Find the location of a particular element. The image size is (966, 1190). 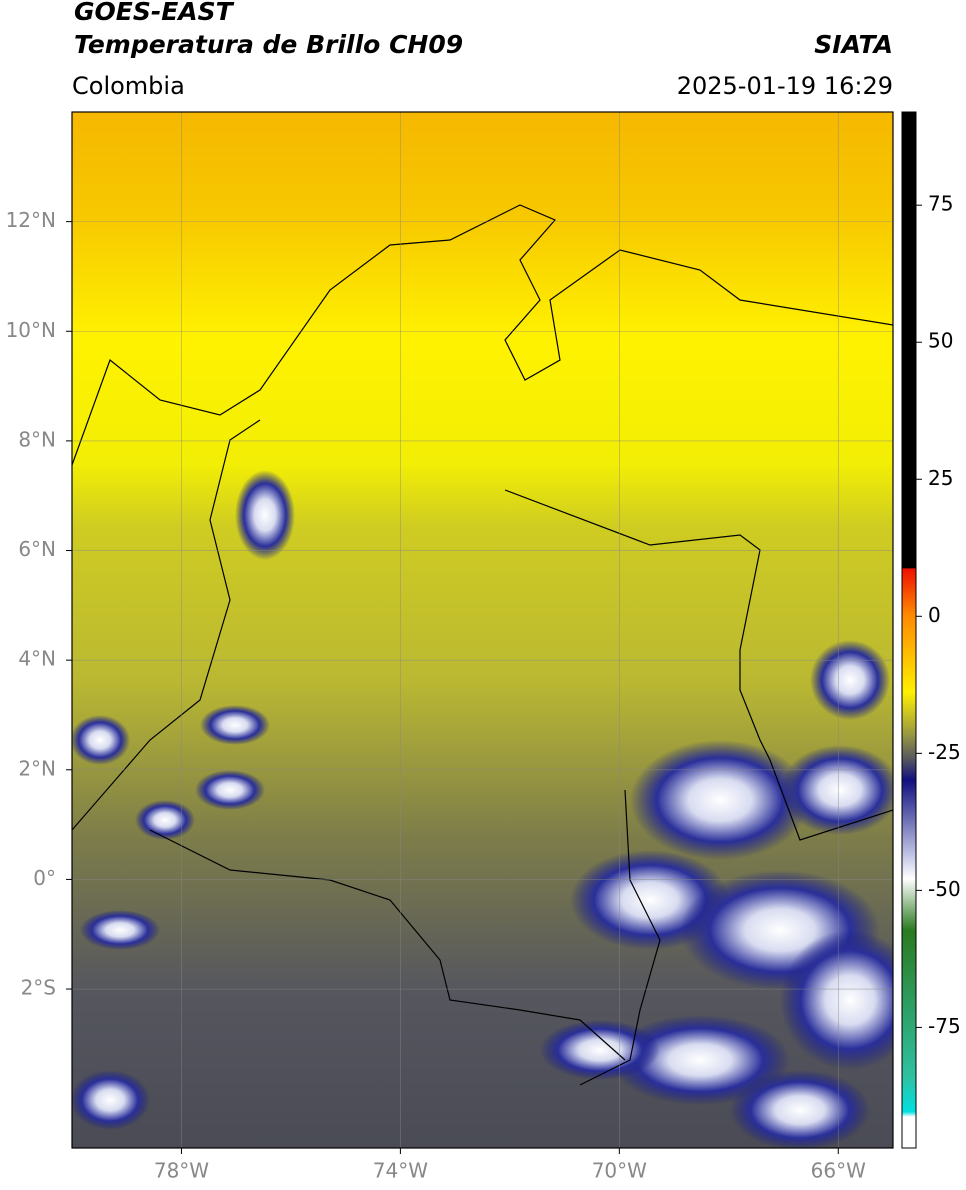

y-tick-label: 12°N is located at coordinates (31, 220).